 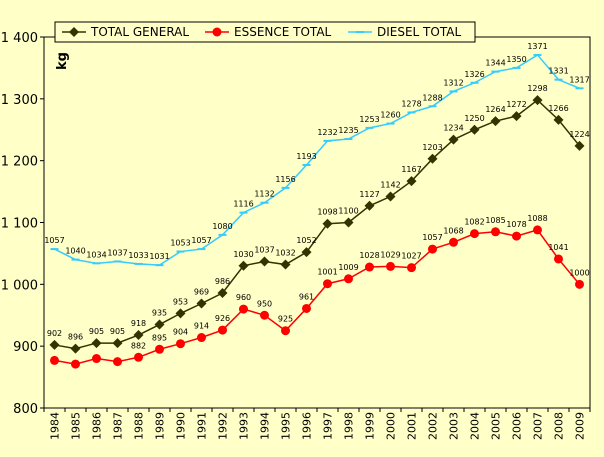 I want to click on data-label: 1331, so click(x=558, y=71).